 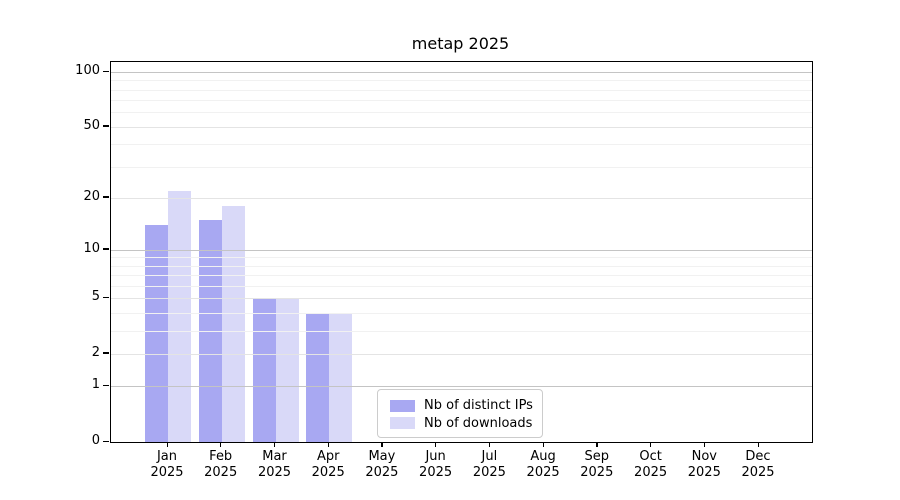 What do you see at coordinates (91, 248) in the screenshot?
I see `y-tick-label: 10` at bounding box center [91, 248].